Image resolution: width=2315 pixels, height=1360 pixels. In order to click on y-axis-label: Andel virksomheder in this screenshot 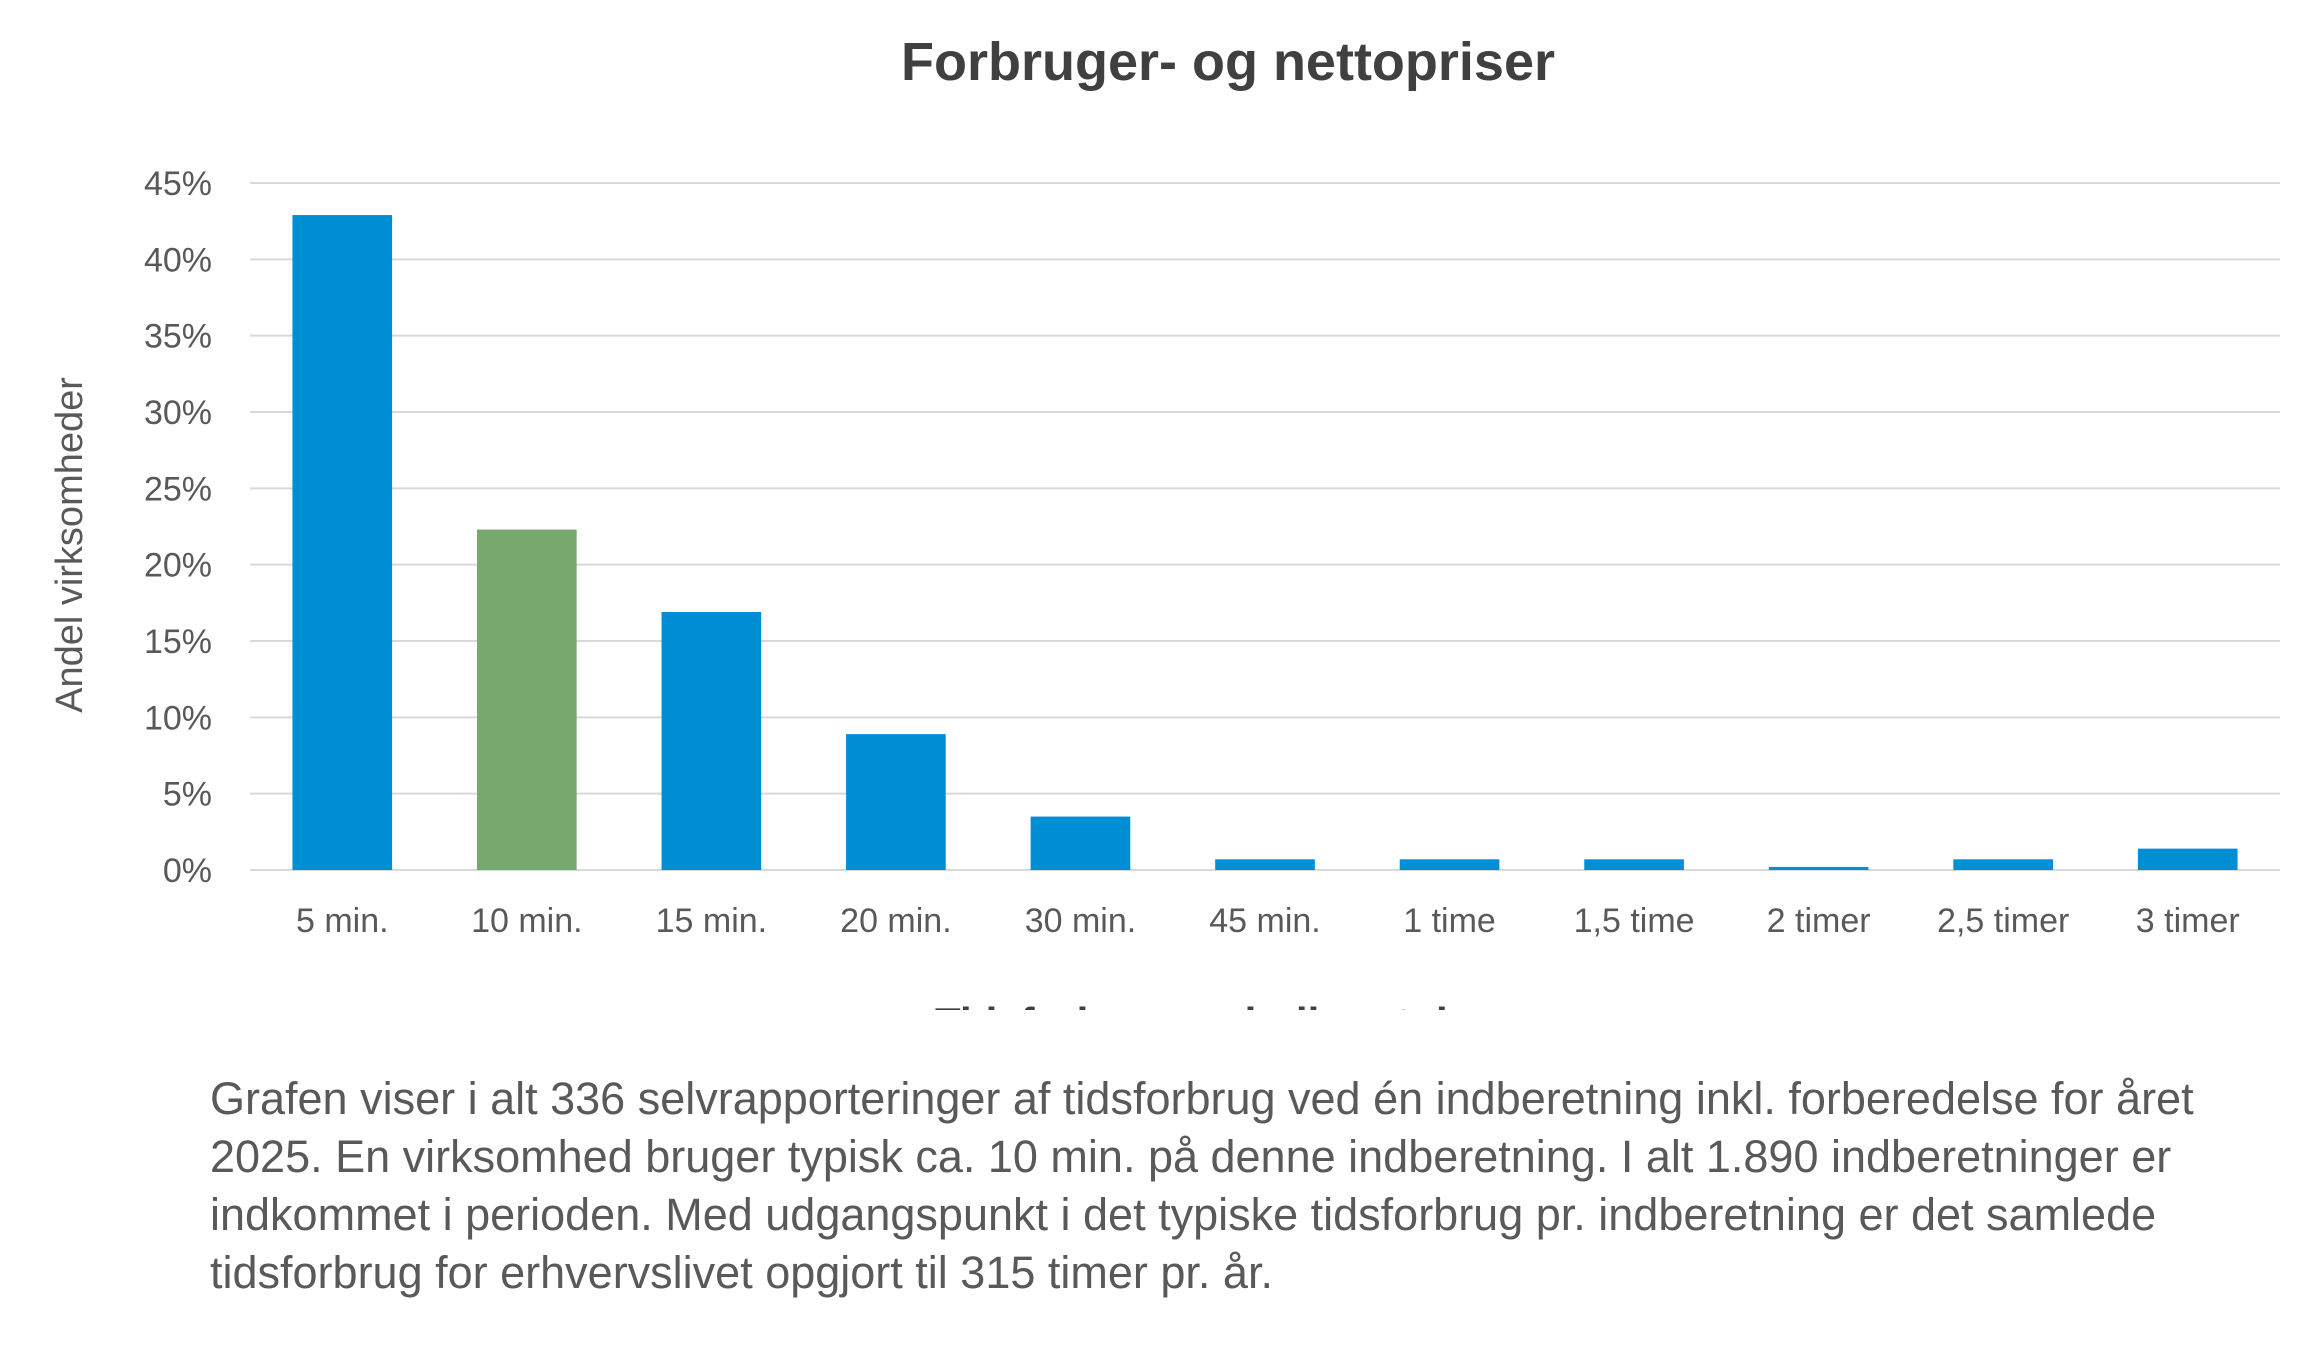, I will do `click(70, 545)`.